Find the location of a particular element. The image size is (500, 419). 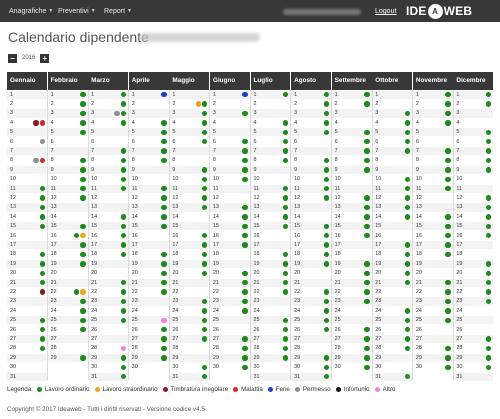

day-cell: 26 is located at coordinates (392, 330).